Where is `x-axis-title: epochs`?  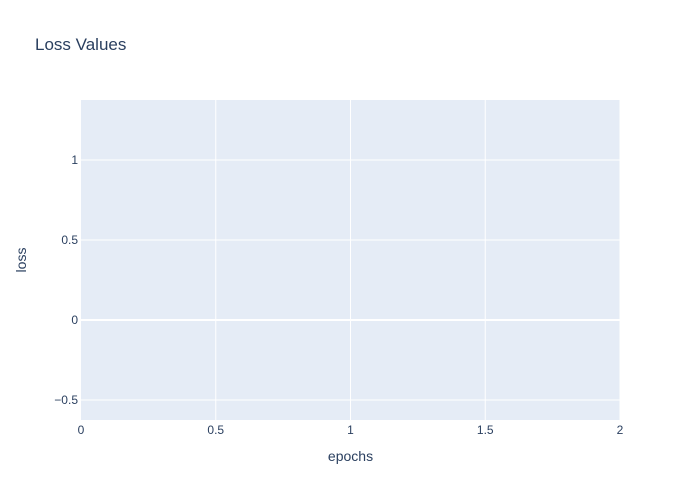
x-axis-title: epochs is located at coordinates (350, 456).